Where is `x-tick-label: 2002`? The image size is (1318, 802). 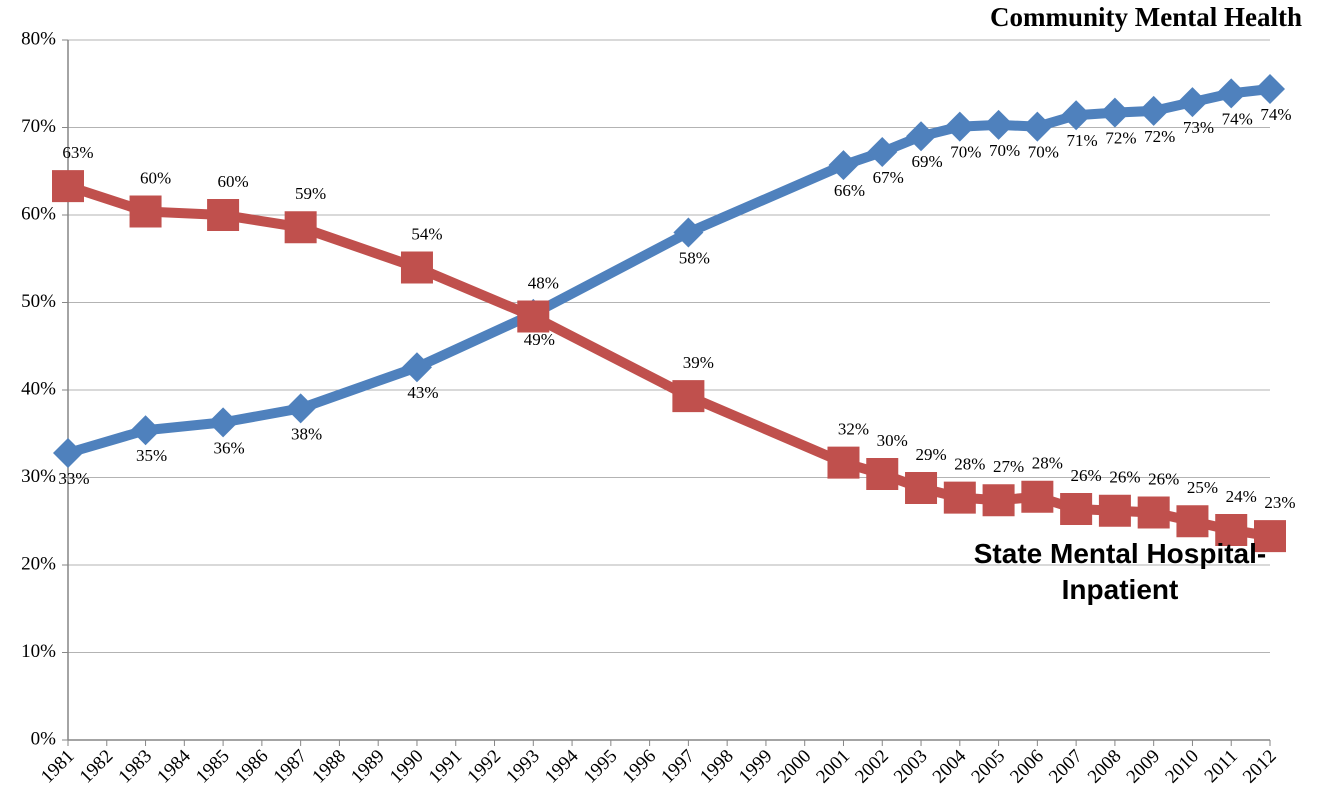 x-tick-label: 2002 is located at coordinates (872, 767).